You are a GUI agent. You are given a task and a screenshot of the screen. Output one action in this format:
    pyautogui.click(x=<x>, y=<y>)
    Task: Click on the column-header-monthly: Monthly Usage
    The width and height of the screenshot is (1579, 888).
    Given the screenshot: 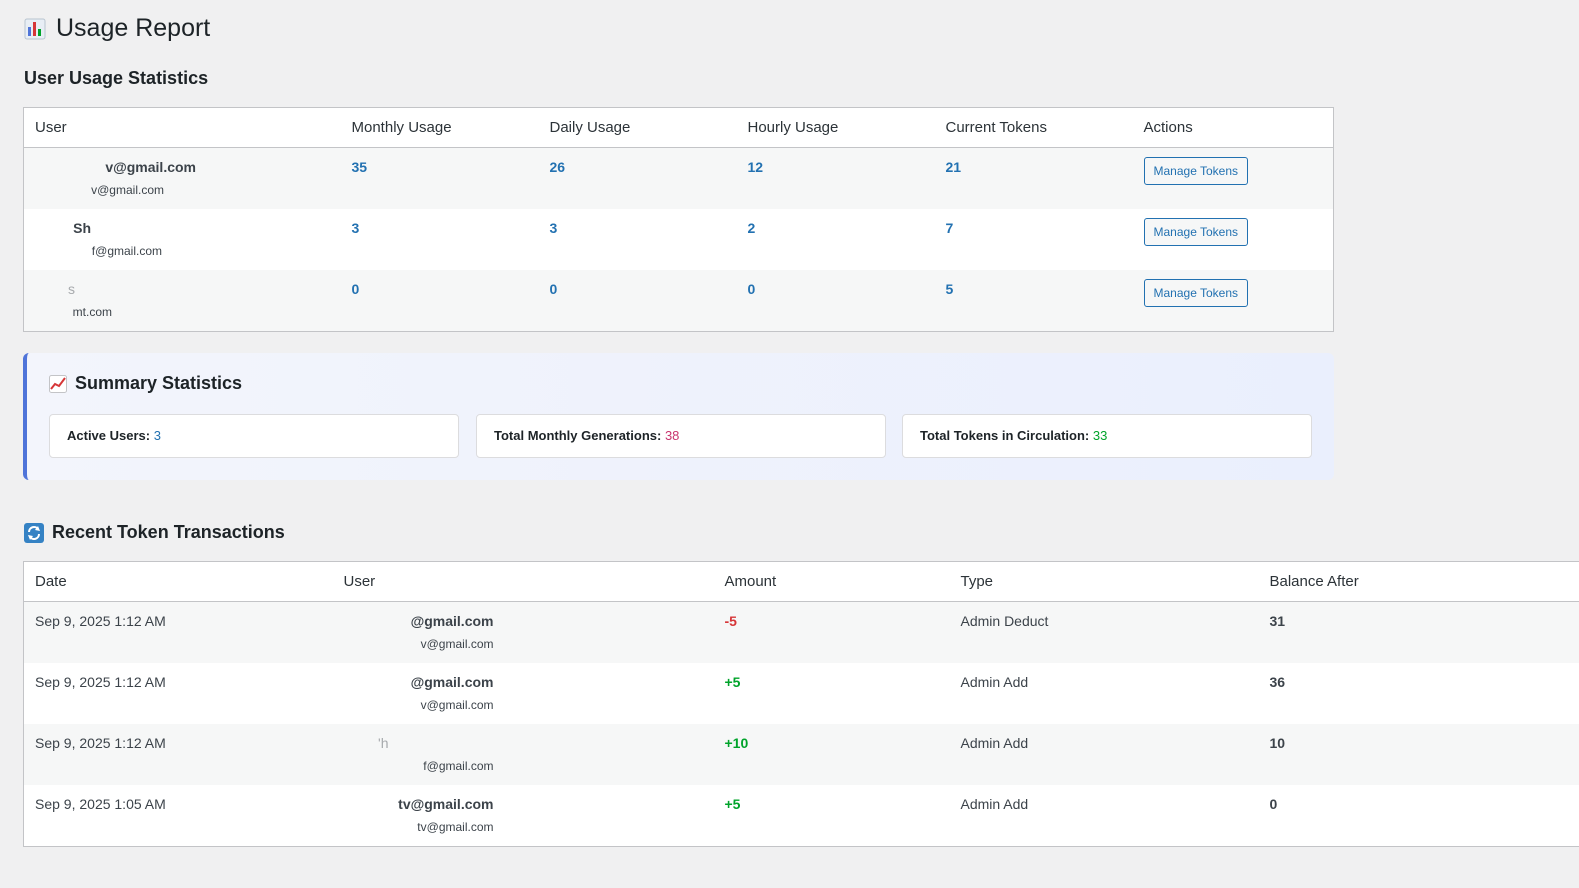 What is the action you would take?
    pyautogui.click(x=439, y=127)
    